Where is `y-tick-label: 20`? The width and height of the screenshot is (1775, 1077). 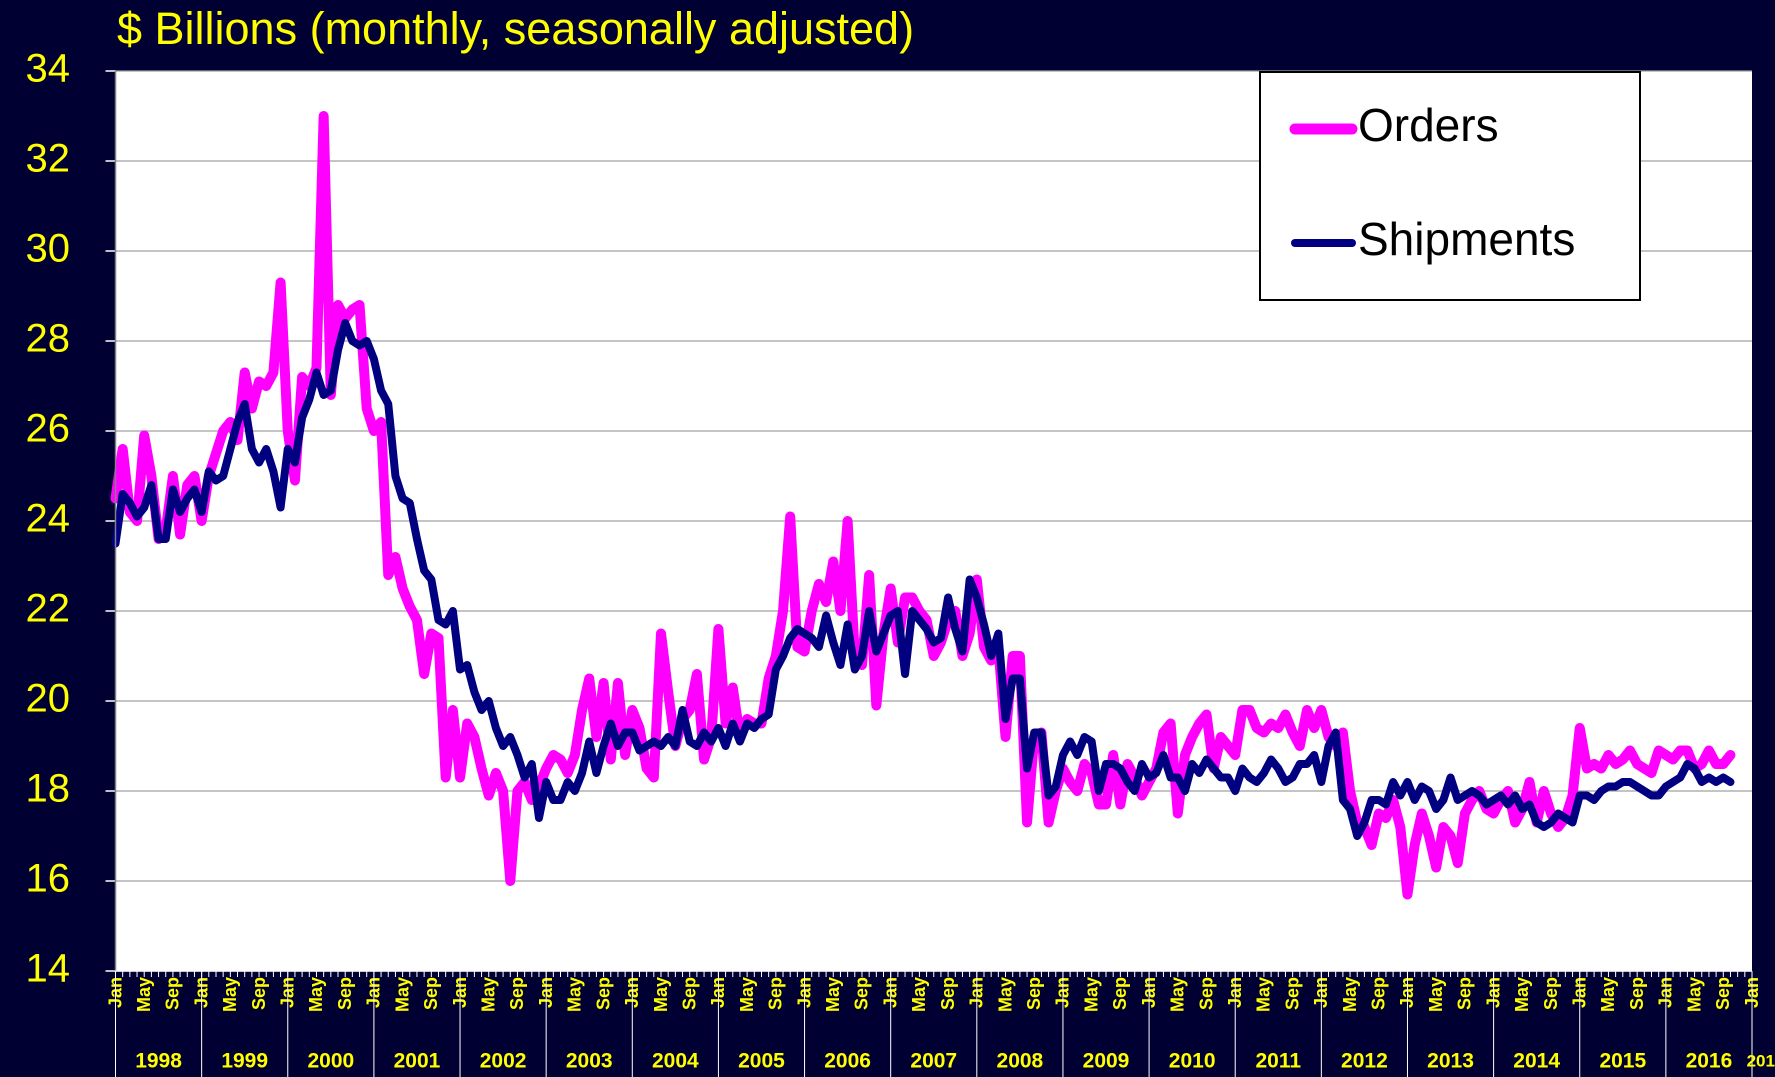
y-tick-label: 20 is located at coordinates (48, 699).